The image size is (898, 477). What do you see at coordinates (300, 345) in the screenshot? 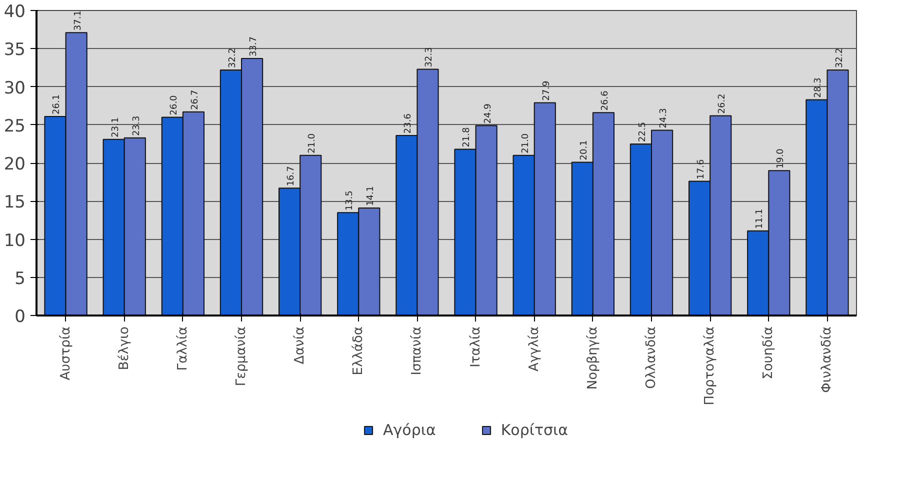
I see `x-tick-label: Δανία` at bounding box center [300, 345].